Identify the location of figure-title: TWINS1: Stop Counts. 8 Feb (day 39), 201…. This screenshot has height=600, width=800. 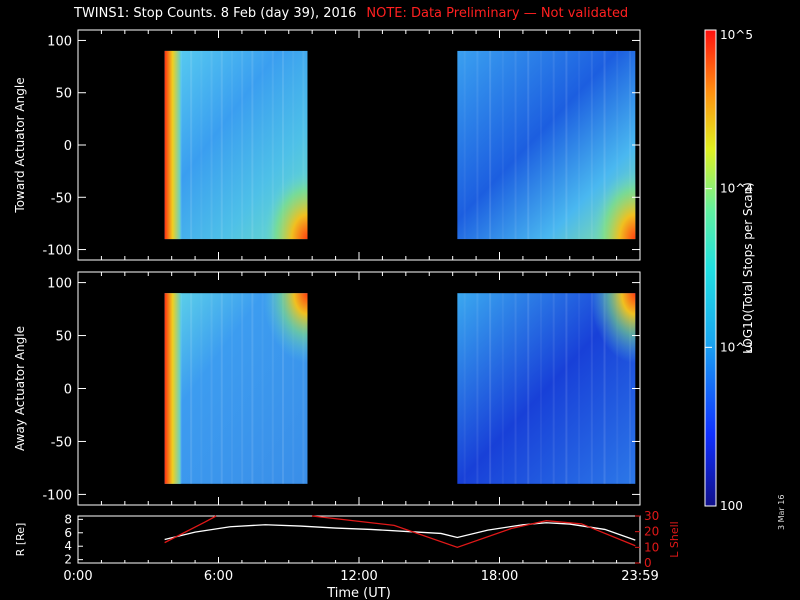
(351, 13).